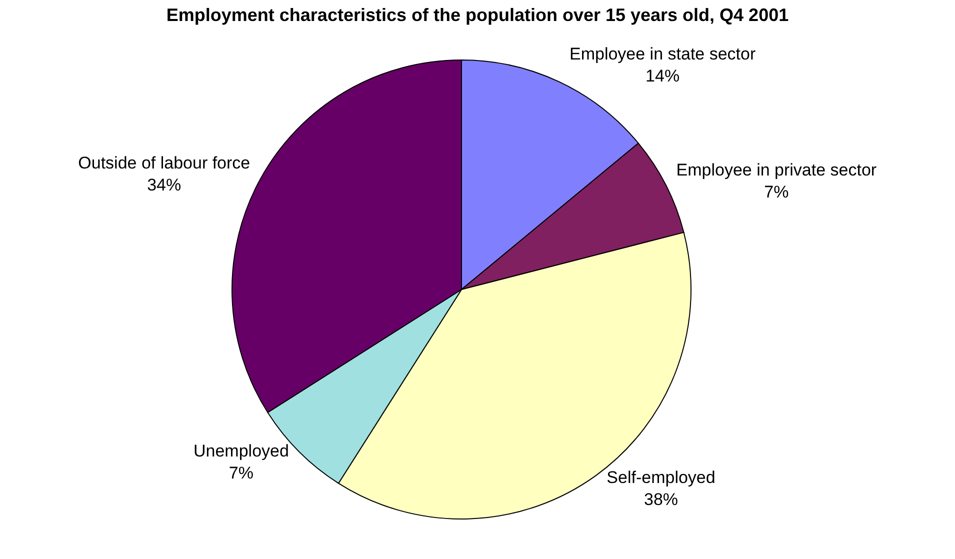 Image resolution: width=955 pixels, height=559 pixels. Describe the element at coordinates (477, 14) in the screenshot. I see `chart-title: Employment characteristics of the population over 15 years old, Q4 2001` at that location.